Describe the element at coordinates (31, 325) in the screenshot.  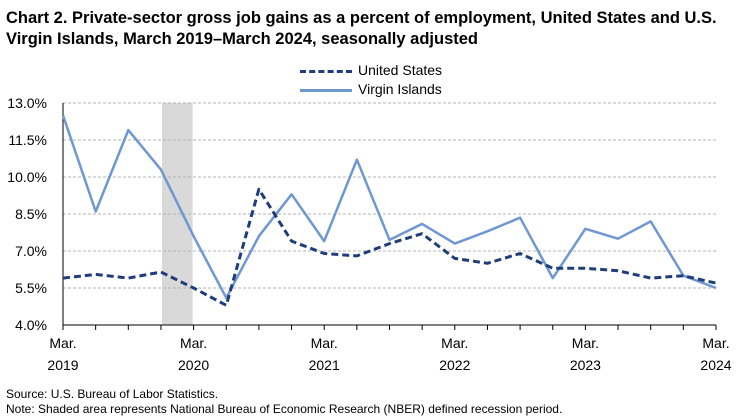
I see `y-tick-label: 4.0%` at that location.